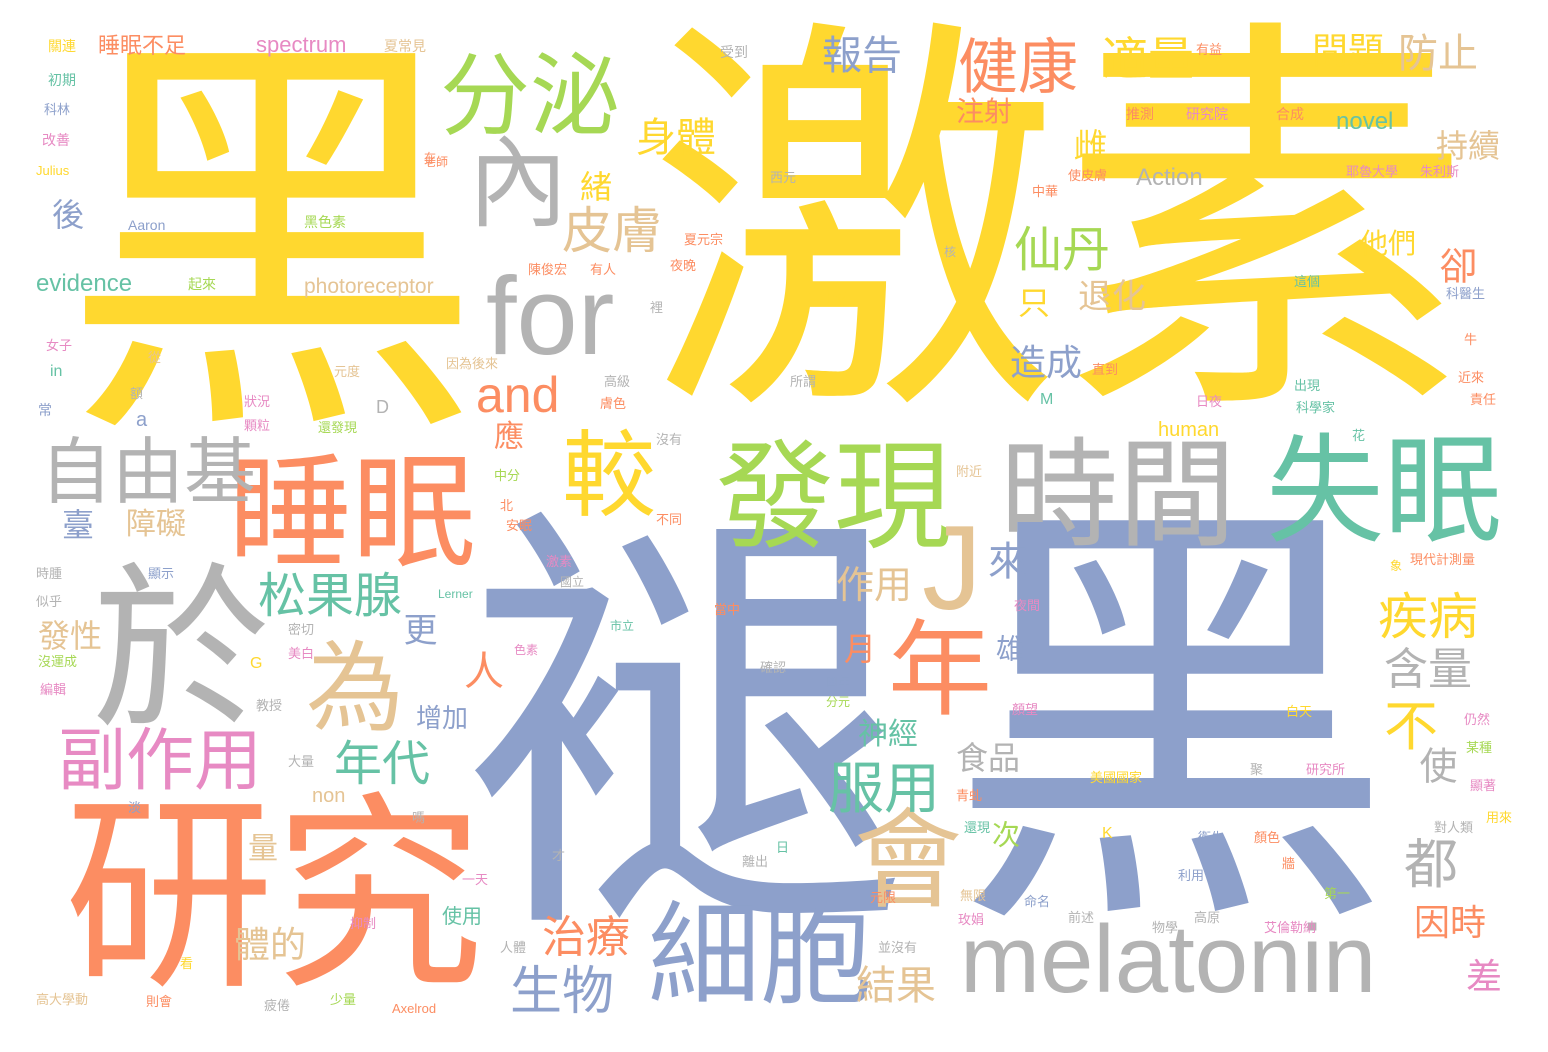  I want to click on word: 後, so click(66, 214).